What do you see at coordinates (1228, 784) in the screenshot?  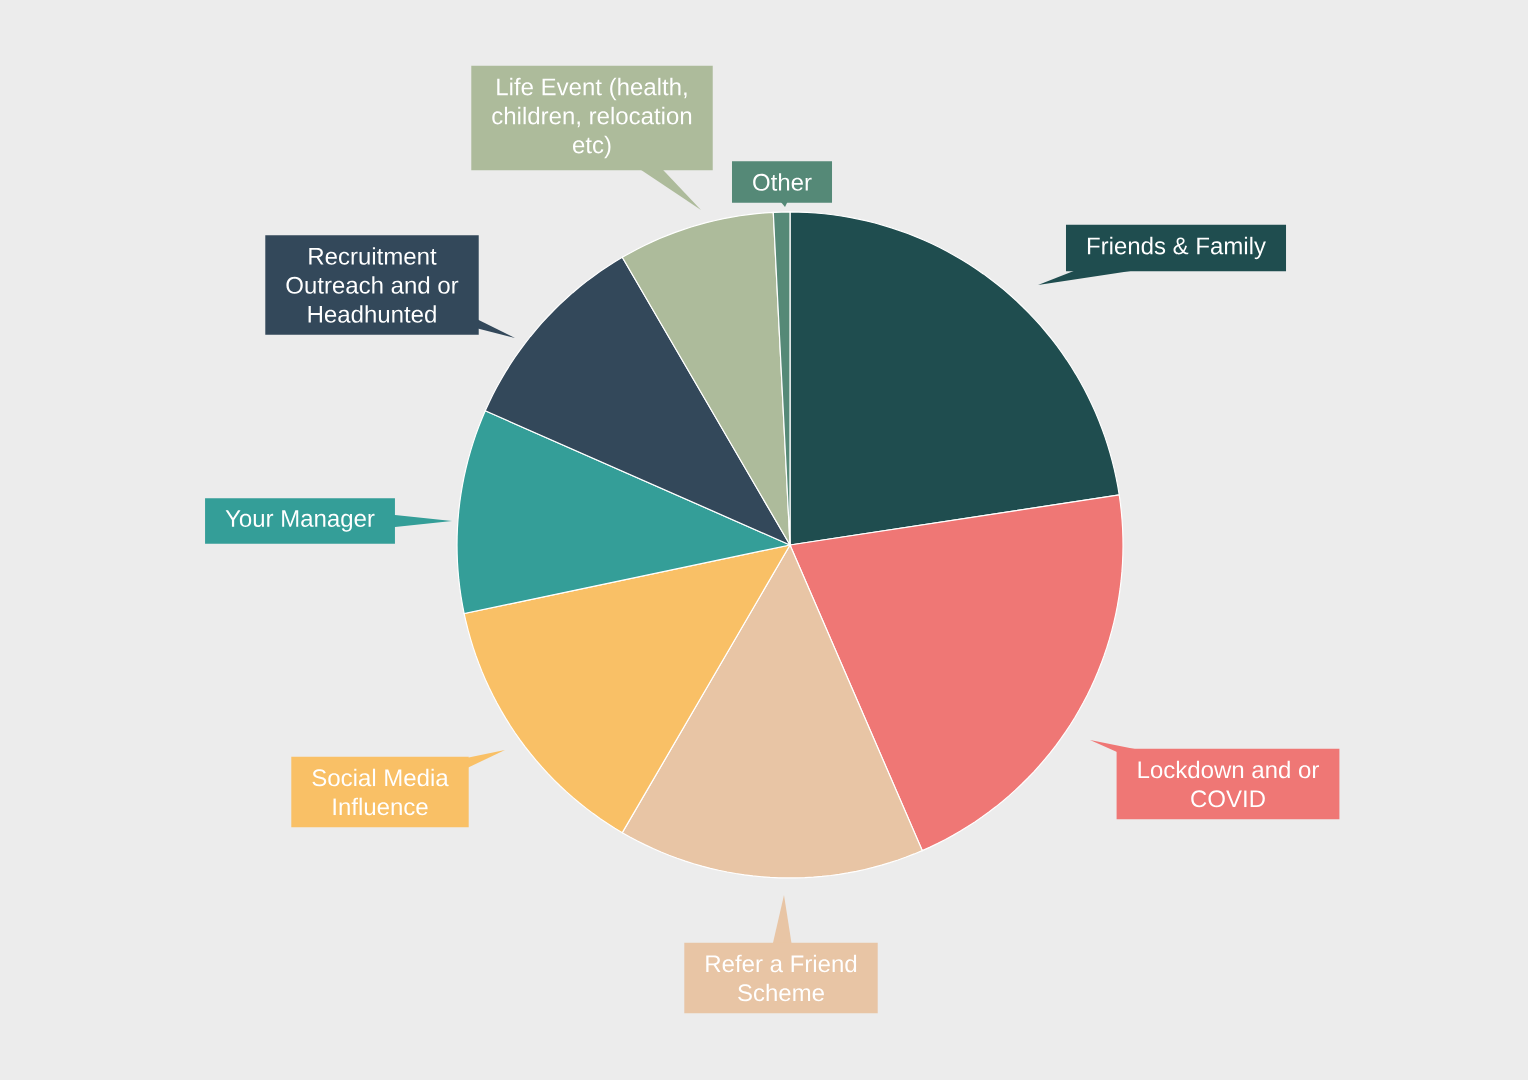 I see `slice-label: Lockdown and or COVID` at bounding box center [1228, 784].